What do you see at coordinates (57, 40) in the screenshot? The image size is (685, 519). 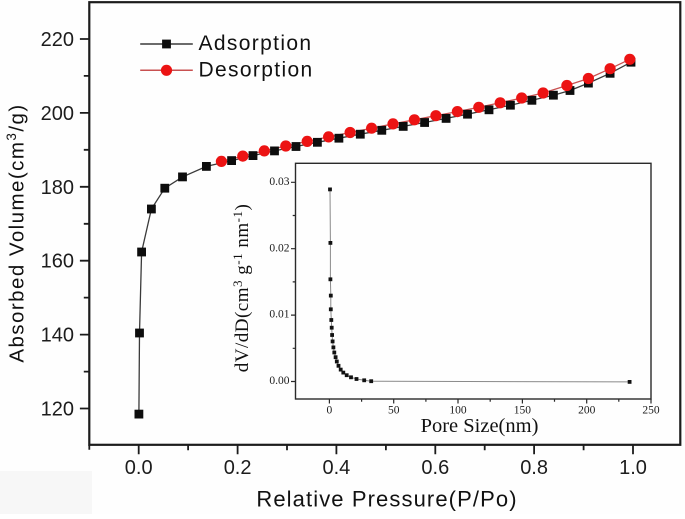 I see `svg-text: 220` at bounding box center [57, 40].